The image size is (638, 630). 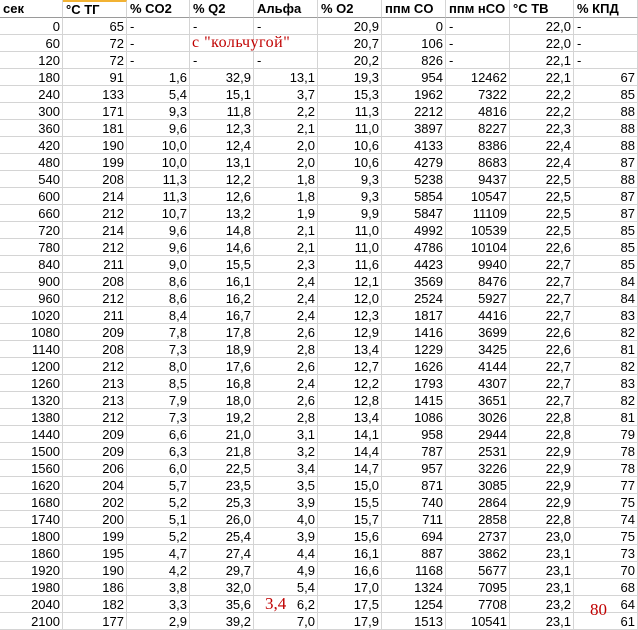 I want to click on table-cell: 3085, so click(x=478, y=485).